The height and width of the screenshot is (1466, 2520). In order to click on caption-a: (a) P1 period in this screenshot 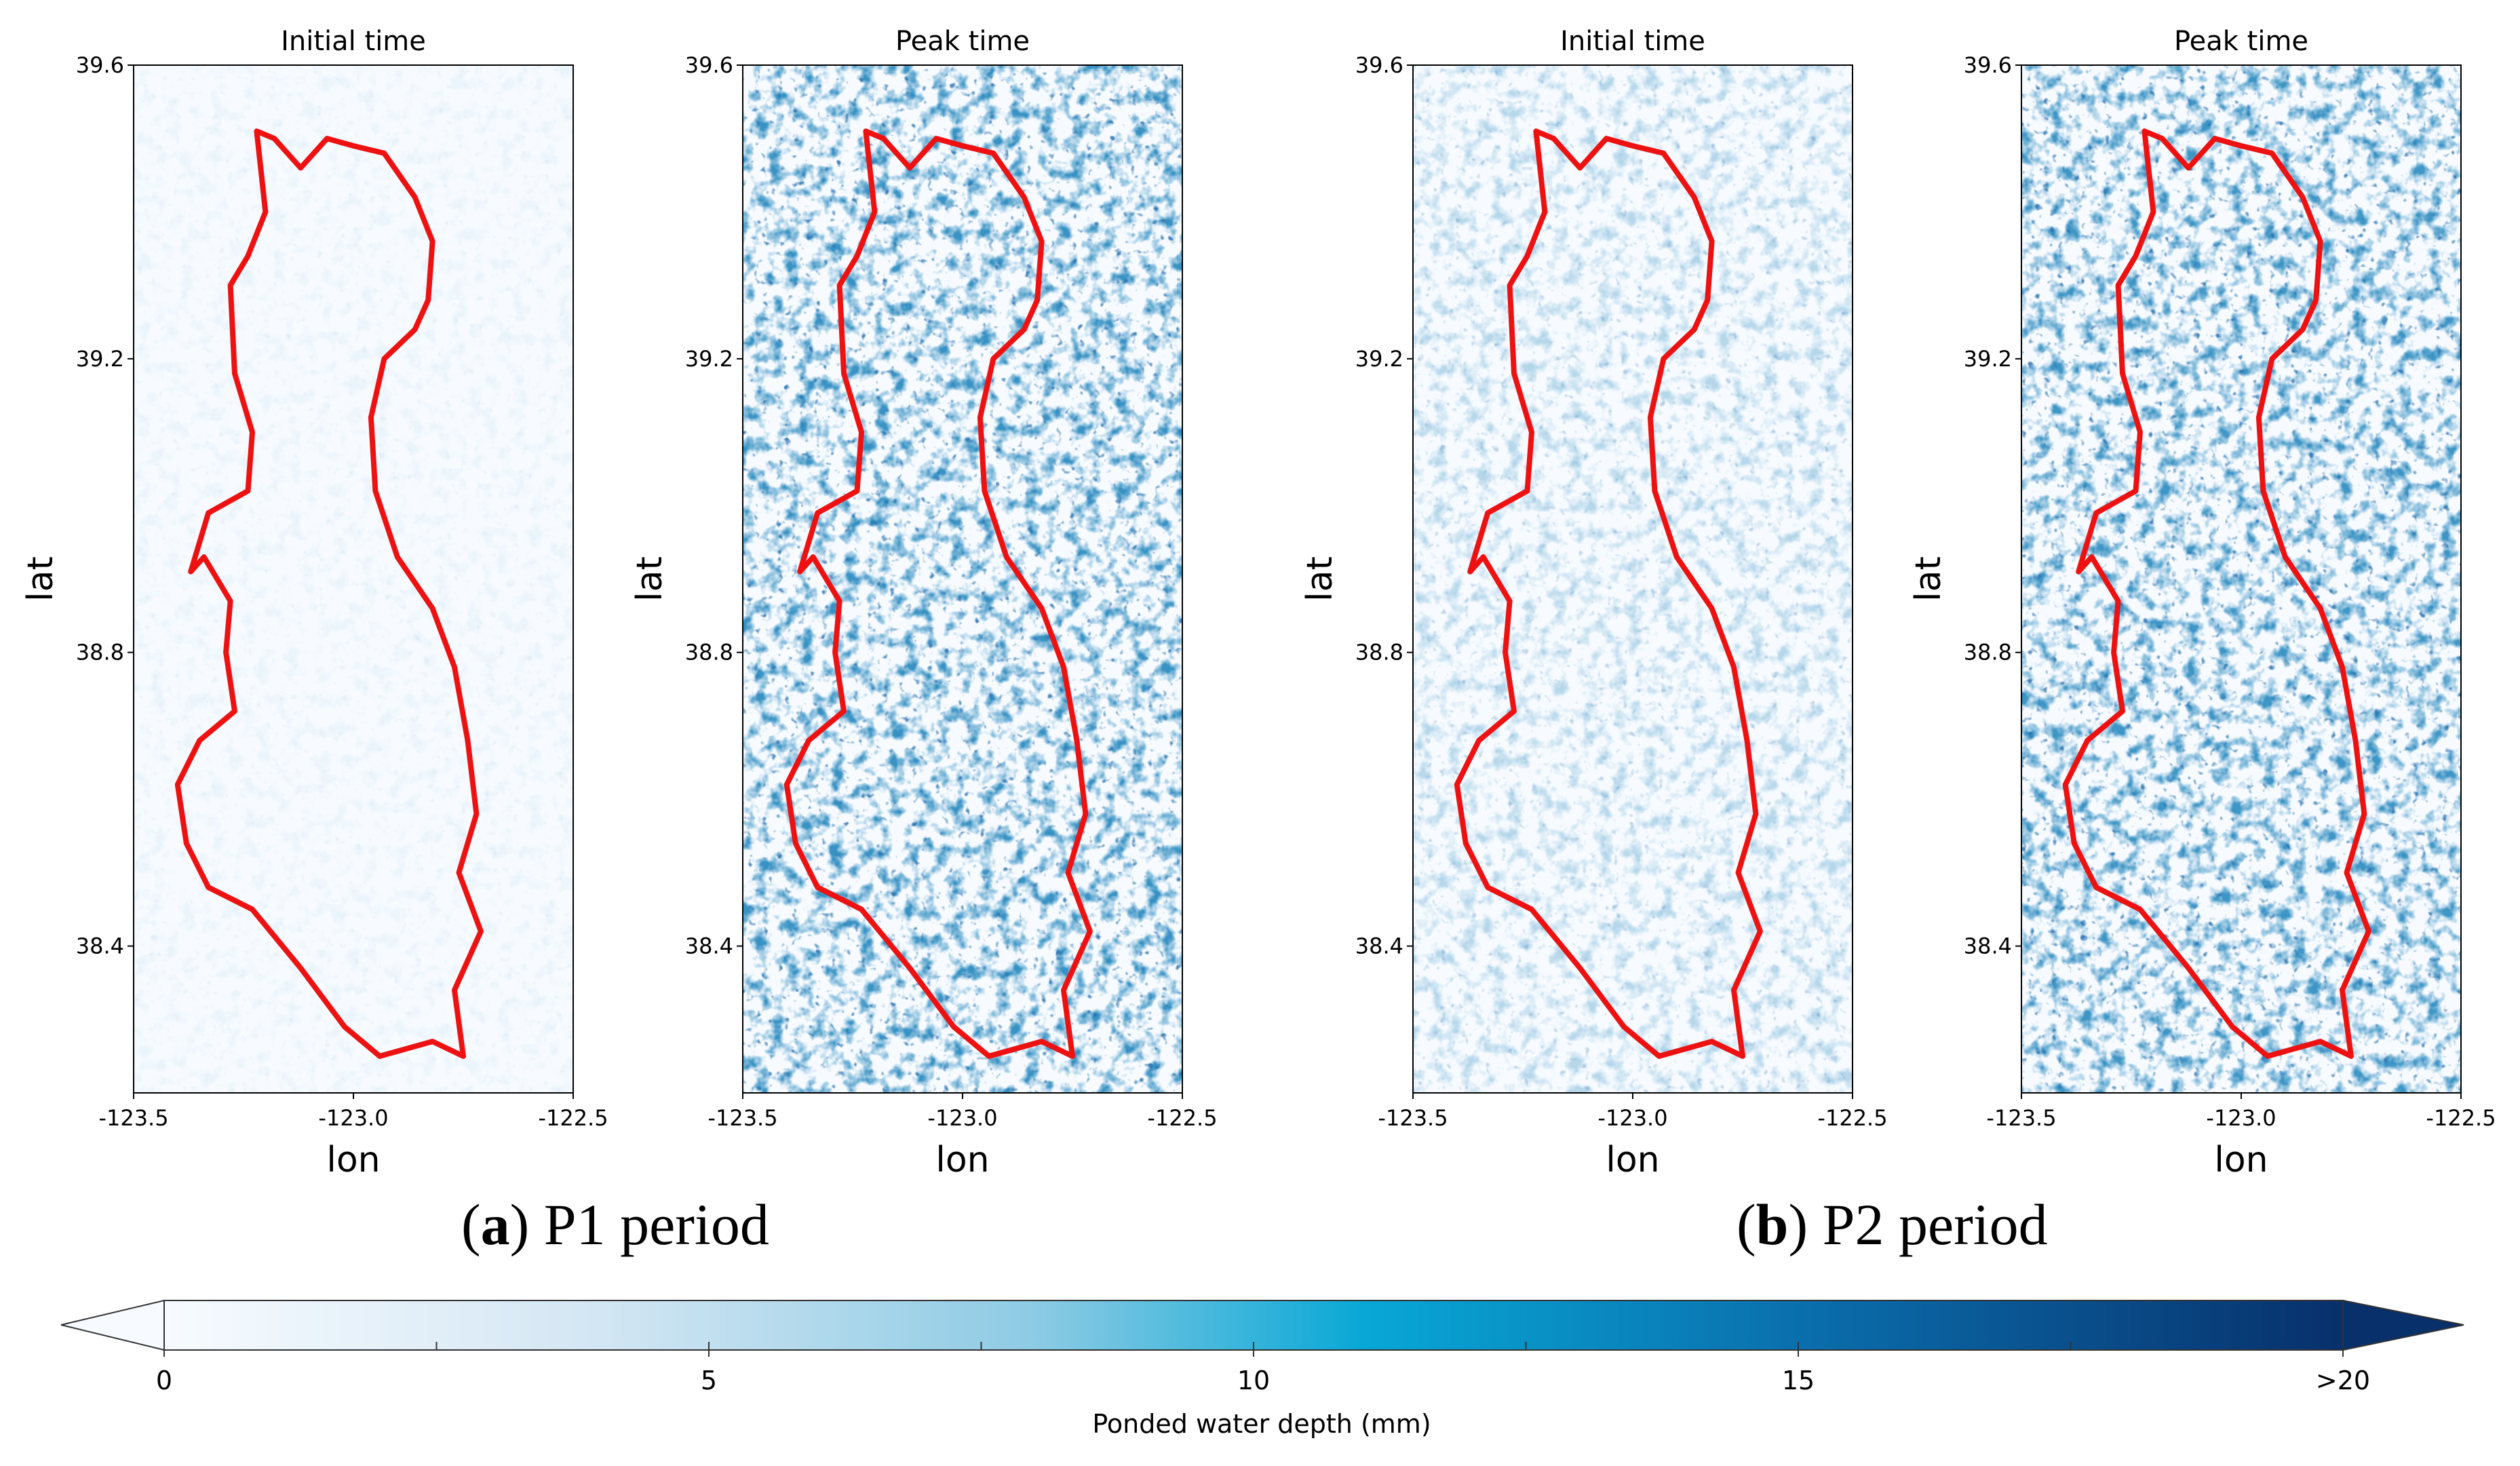, I will do `click(615, 1224)`.